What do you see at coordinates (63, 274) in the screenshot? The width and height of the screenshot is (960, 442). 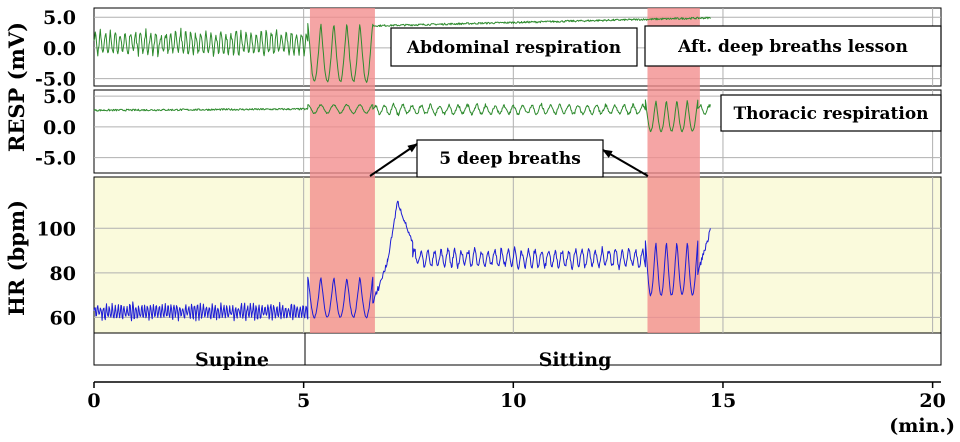 I see `hr-y-tick-label-1: 80` at bounding box center [63, 274].